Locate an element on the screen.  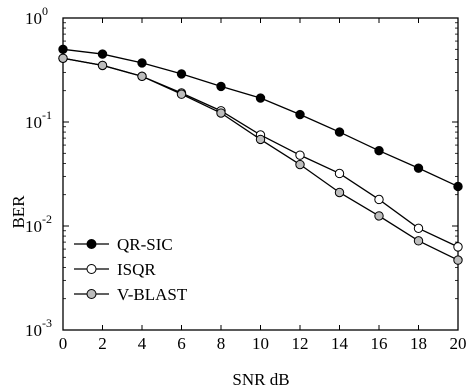
x-tick-label: 12 is located at coordinates (300, 343).